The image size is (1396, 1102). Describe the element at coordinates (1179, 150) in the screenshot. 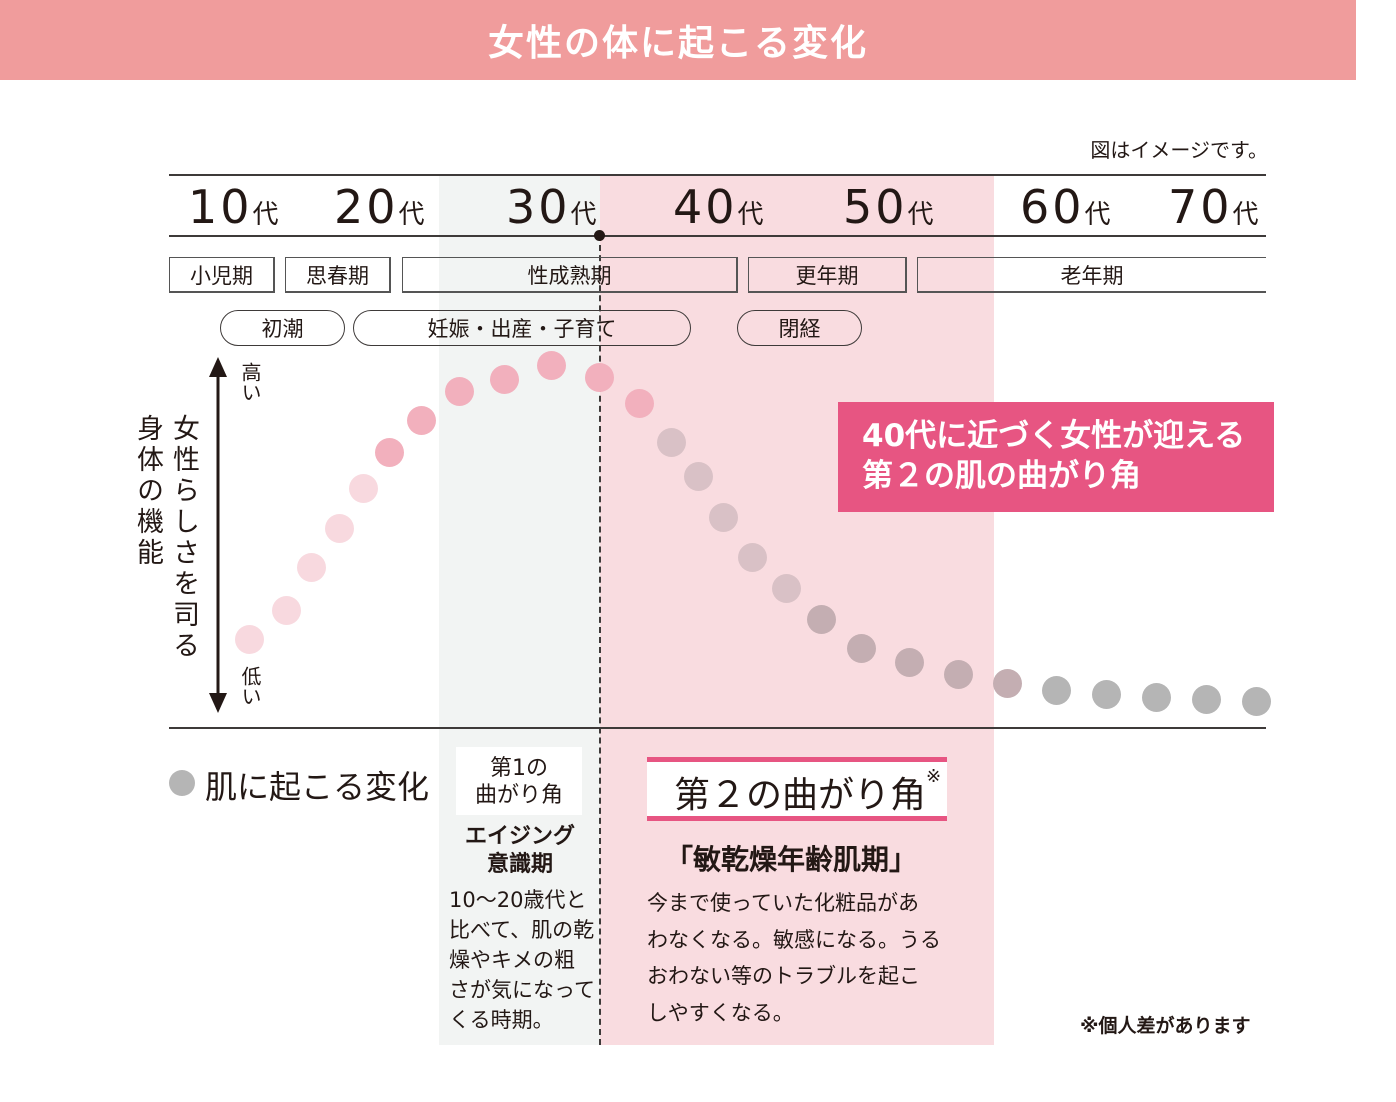

I see `image-note: 図はイメージです。` at that location.